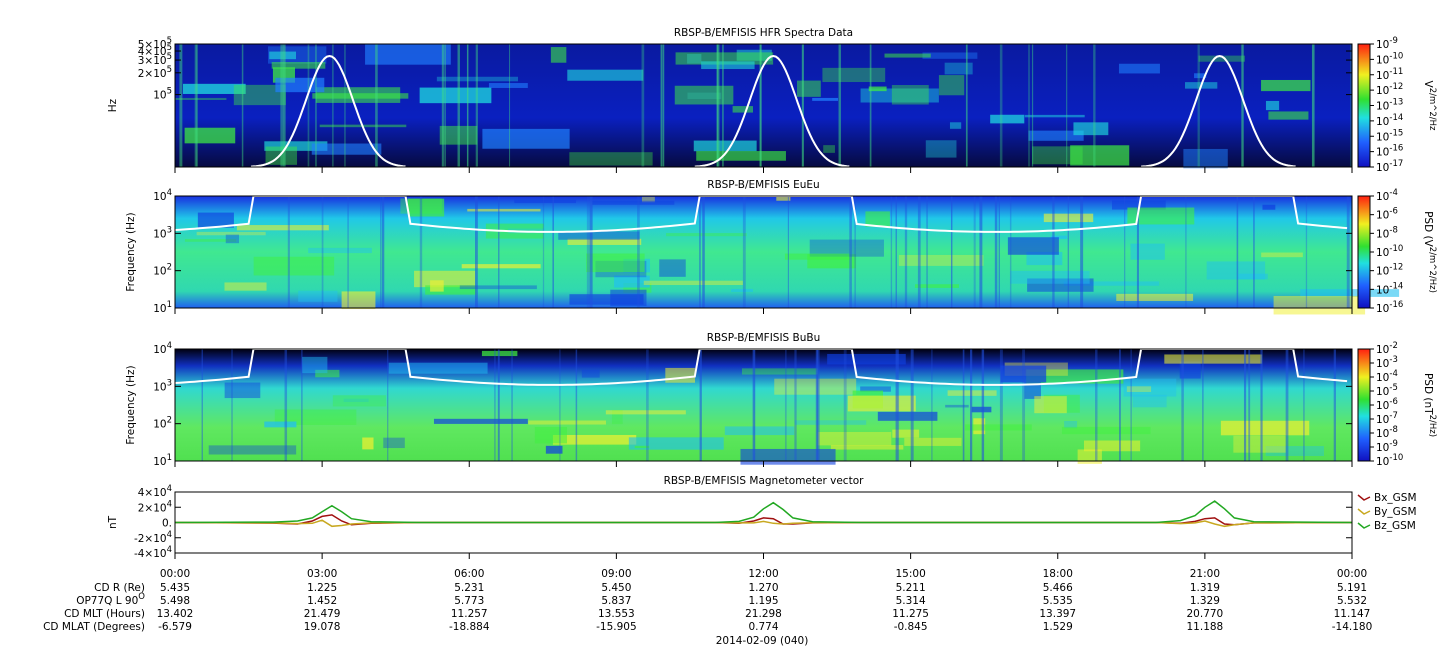  What do you see at coordinates (113, 522) in the screenshot?
I see `y-axis-label: nT` at bounding box center [113, 522].